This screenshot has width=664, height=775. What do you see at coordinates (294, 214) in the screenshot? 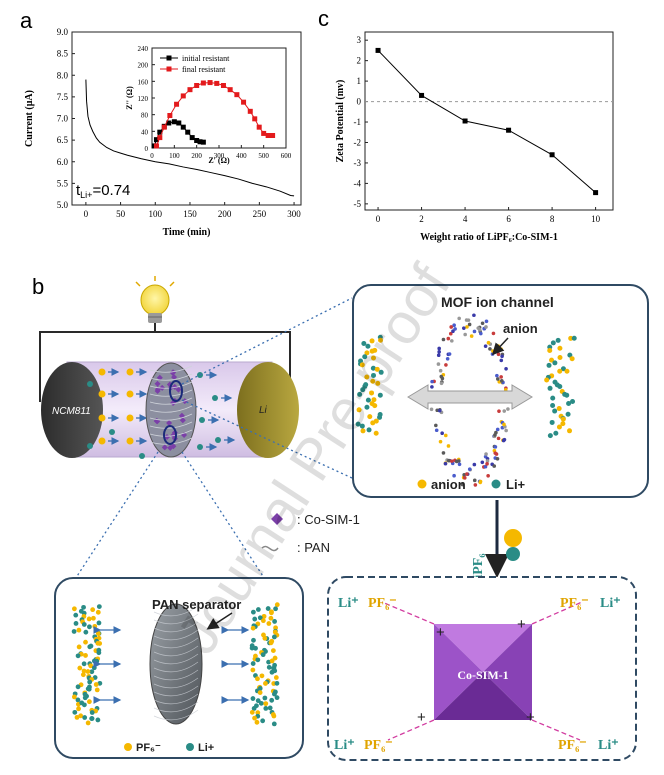
I see `x-tick-label: 300` at bounding box center [294, 214].